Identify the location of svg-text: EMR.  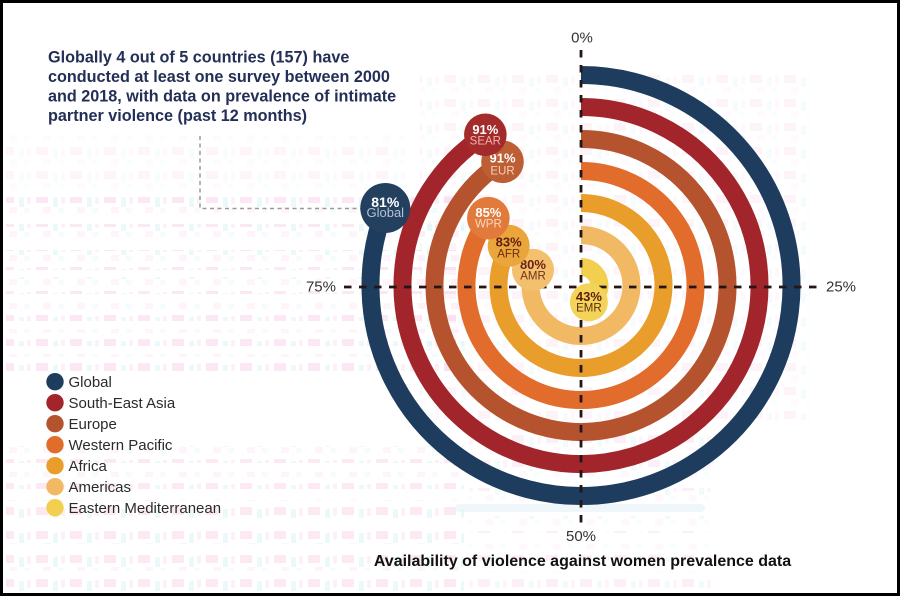
(589, 309).